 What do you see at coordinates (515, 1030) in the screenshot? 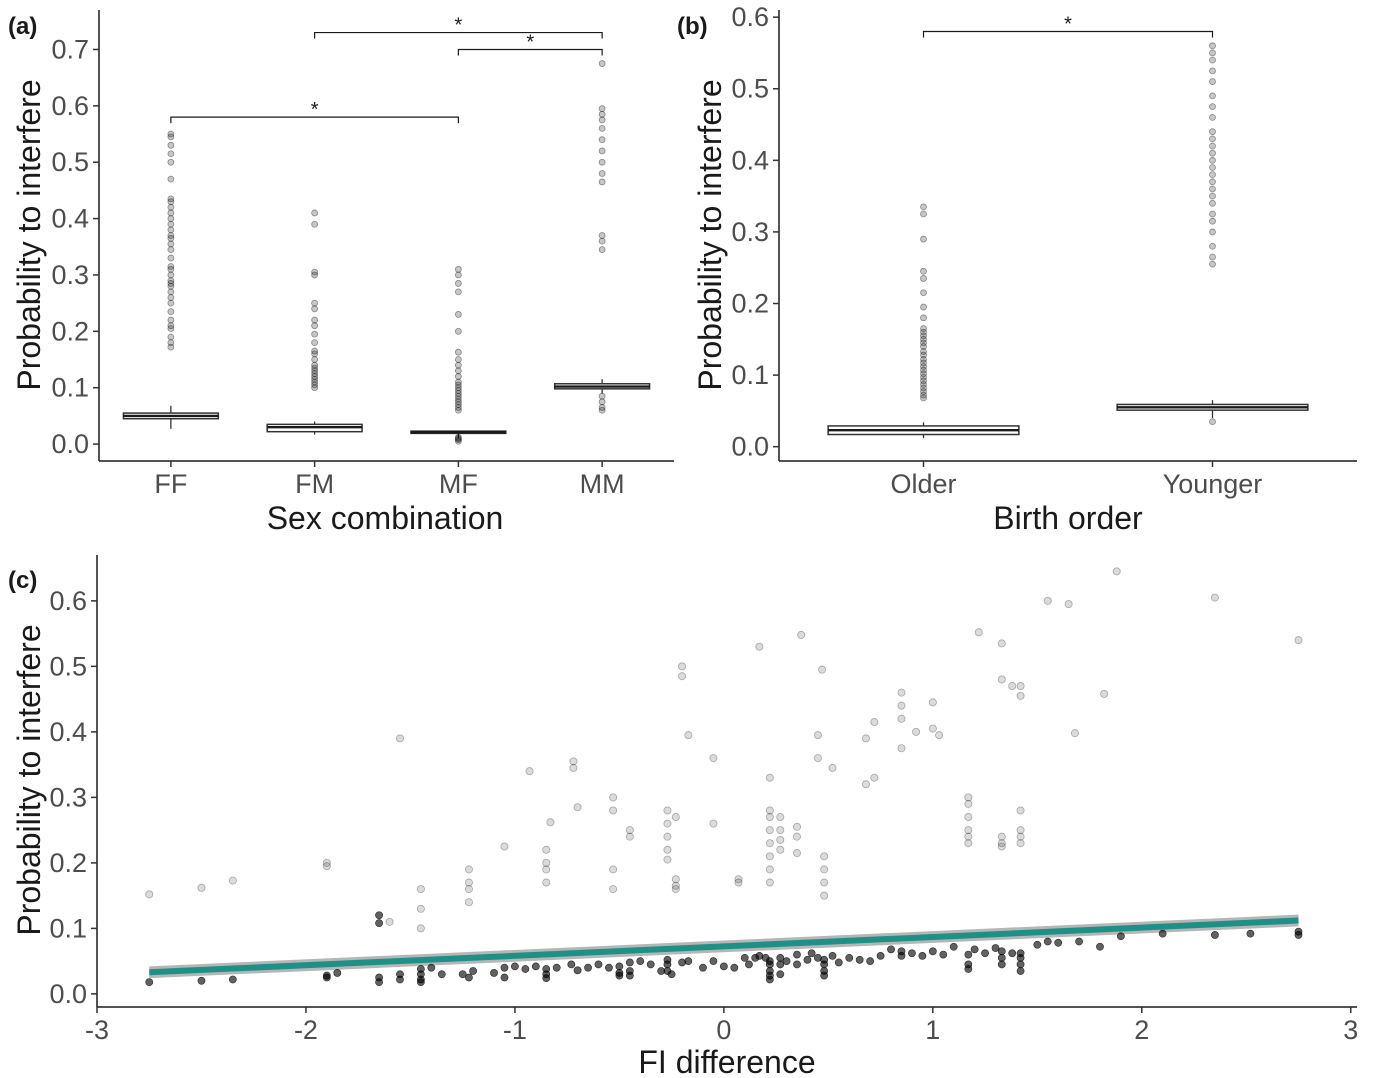
I see `panel-c-x-tick-label: -1` at bounding box center [515, 1030].